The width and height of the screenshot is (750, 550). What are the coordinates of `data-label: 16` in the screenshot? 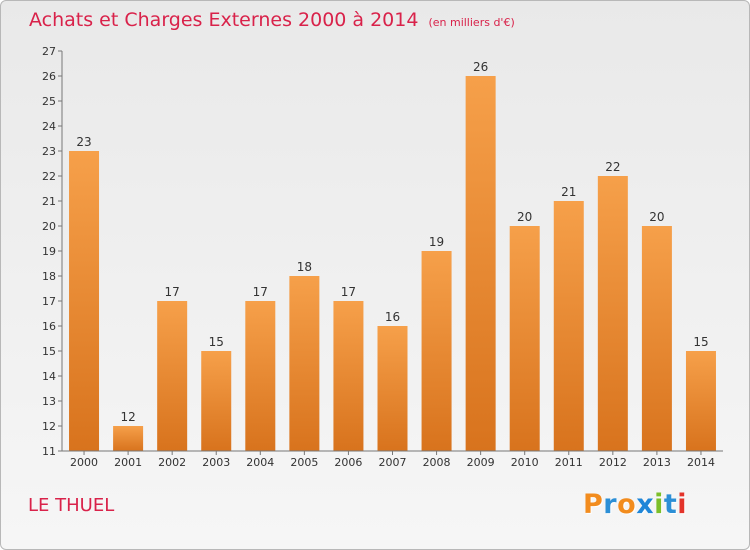 It's located at (392, 317).